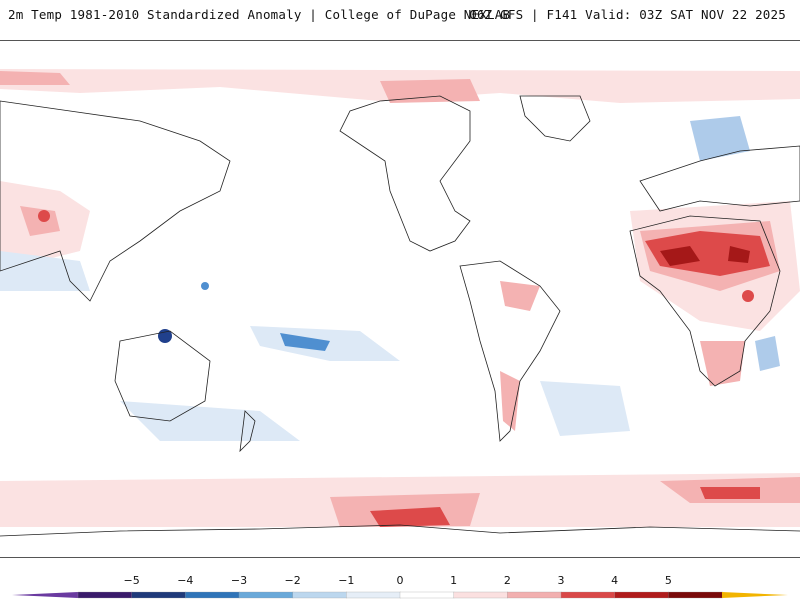 This screenshot has height=600, width=800. Describe the element at coordinates (44, 216) in the screenshot. I see `asia-hot-spot` at that location.